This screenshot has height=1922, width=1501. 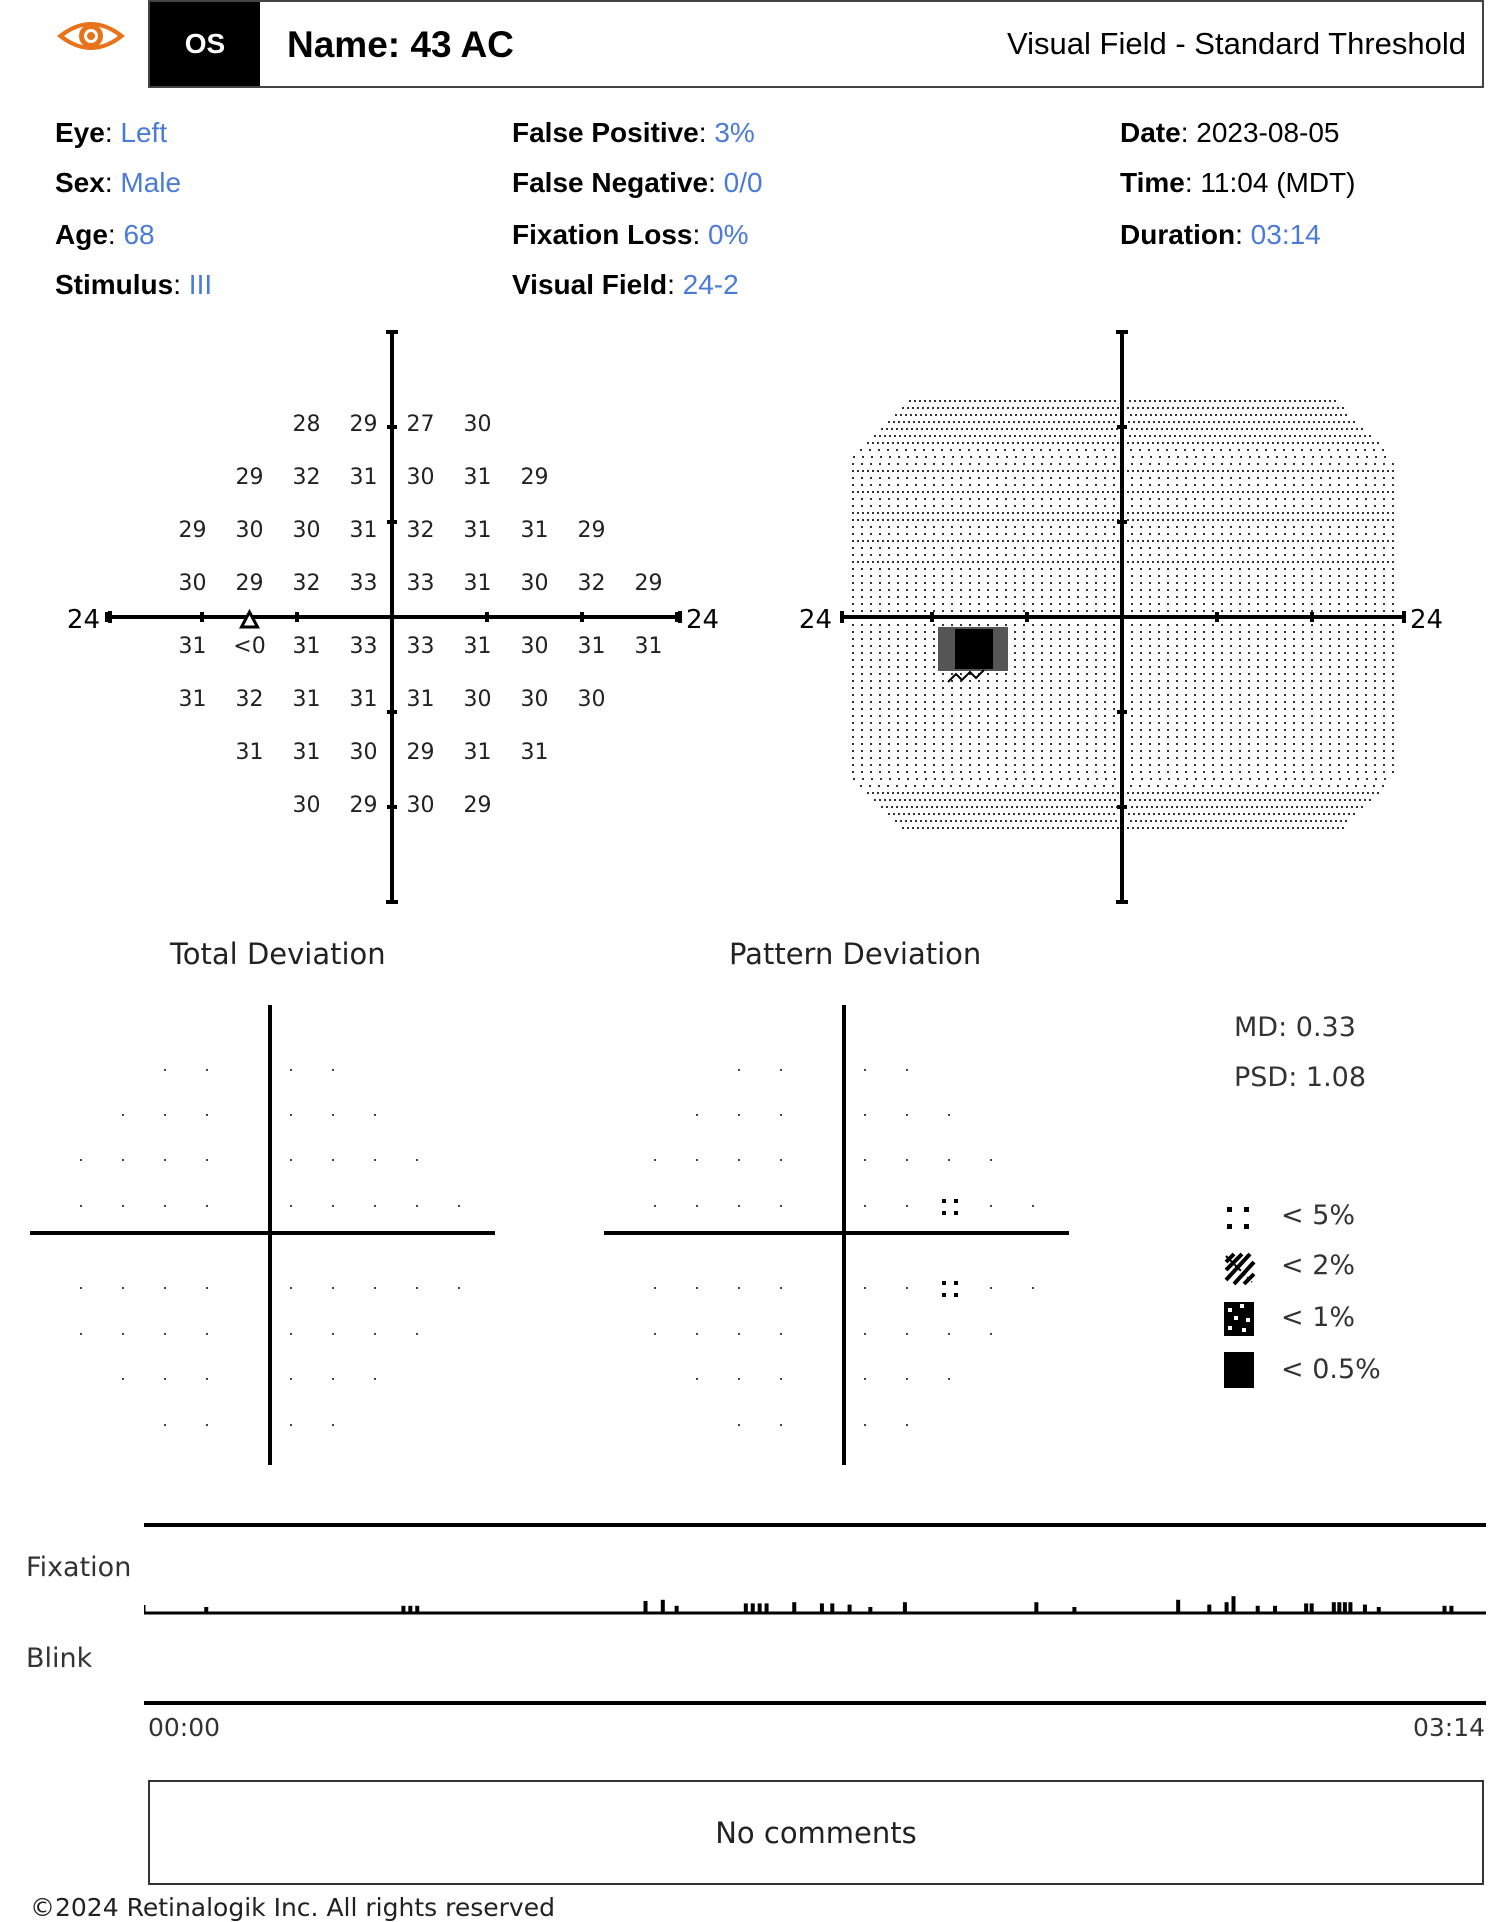 I want to click on fixation-label: Fixation, so click(x=79, y=1567).